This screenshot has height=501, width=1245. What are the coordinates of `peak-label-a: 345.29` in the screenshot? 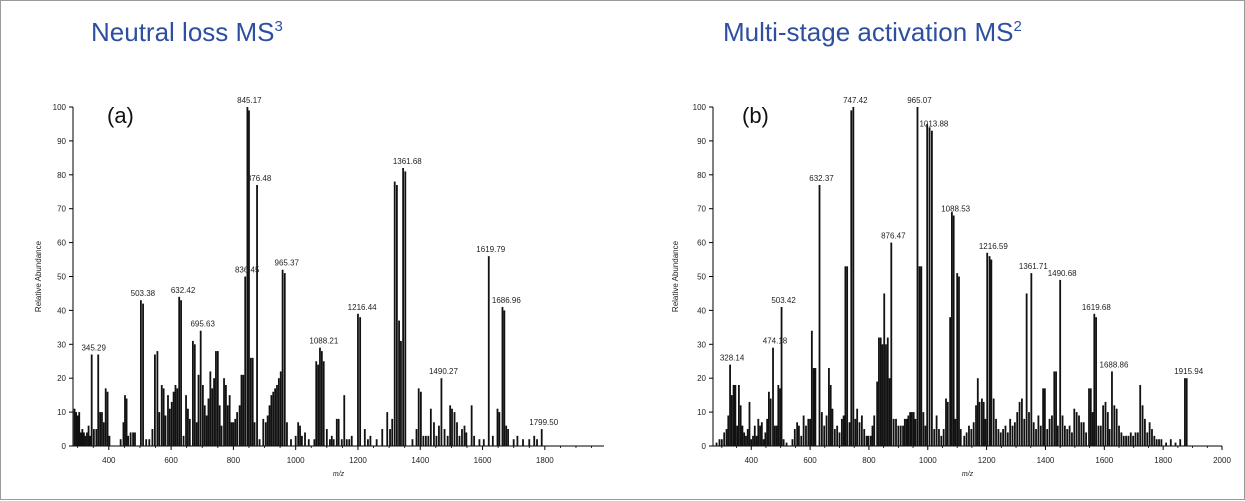 It's located at (93, 347).